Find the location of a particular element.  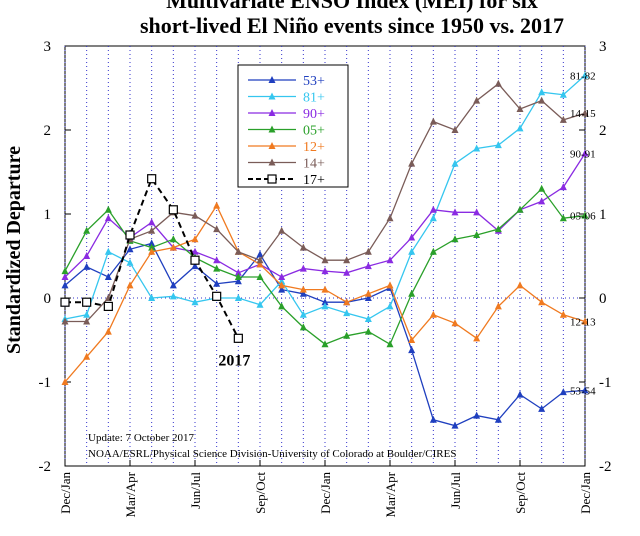

legend-label: 81+ is located at coordinates (314, 98).